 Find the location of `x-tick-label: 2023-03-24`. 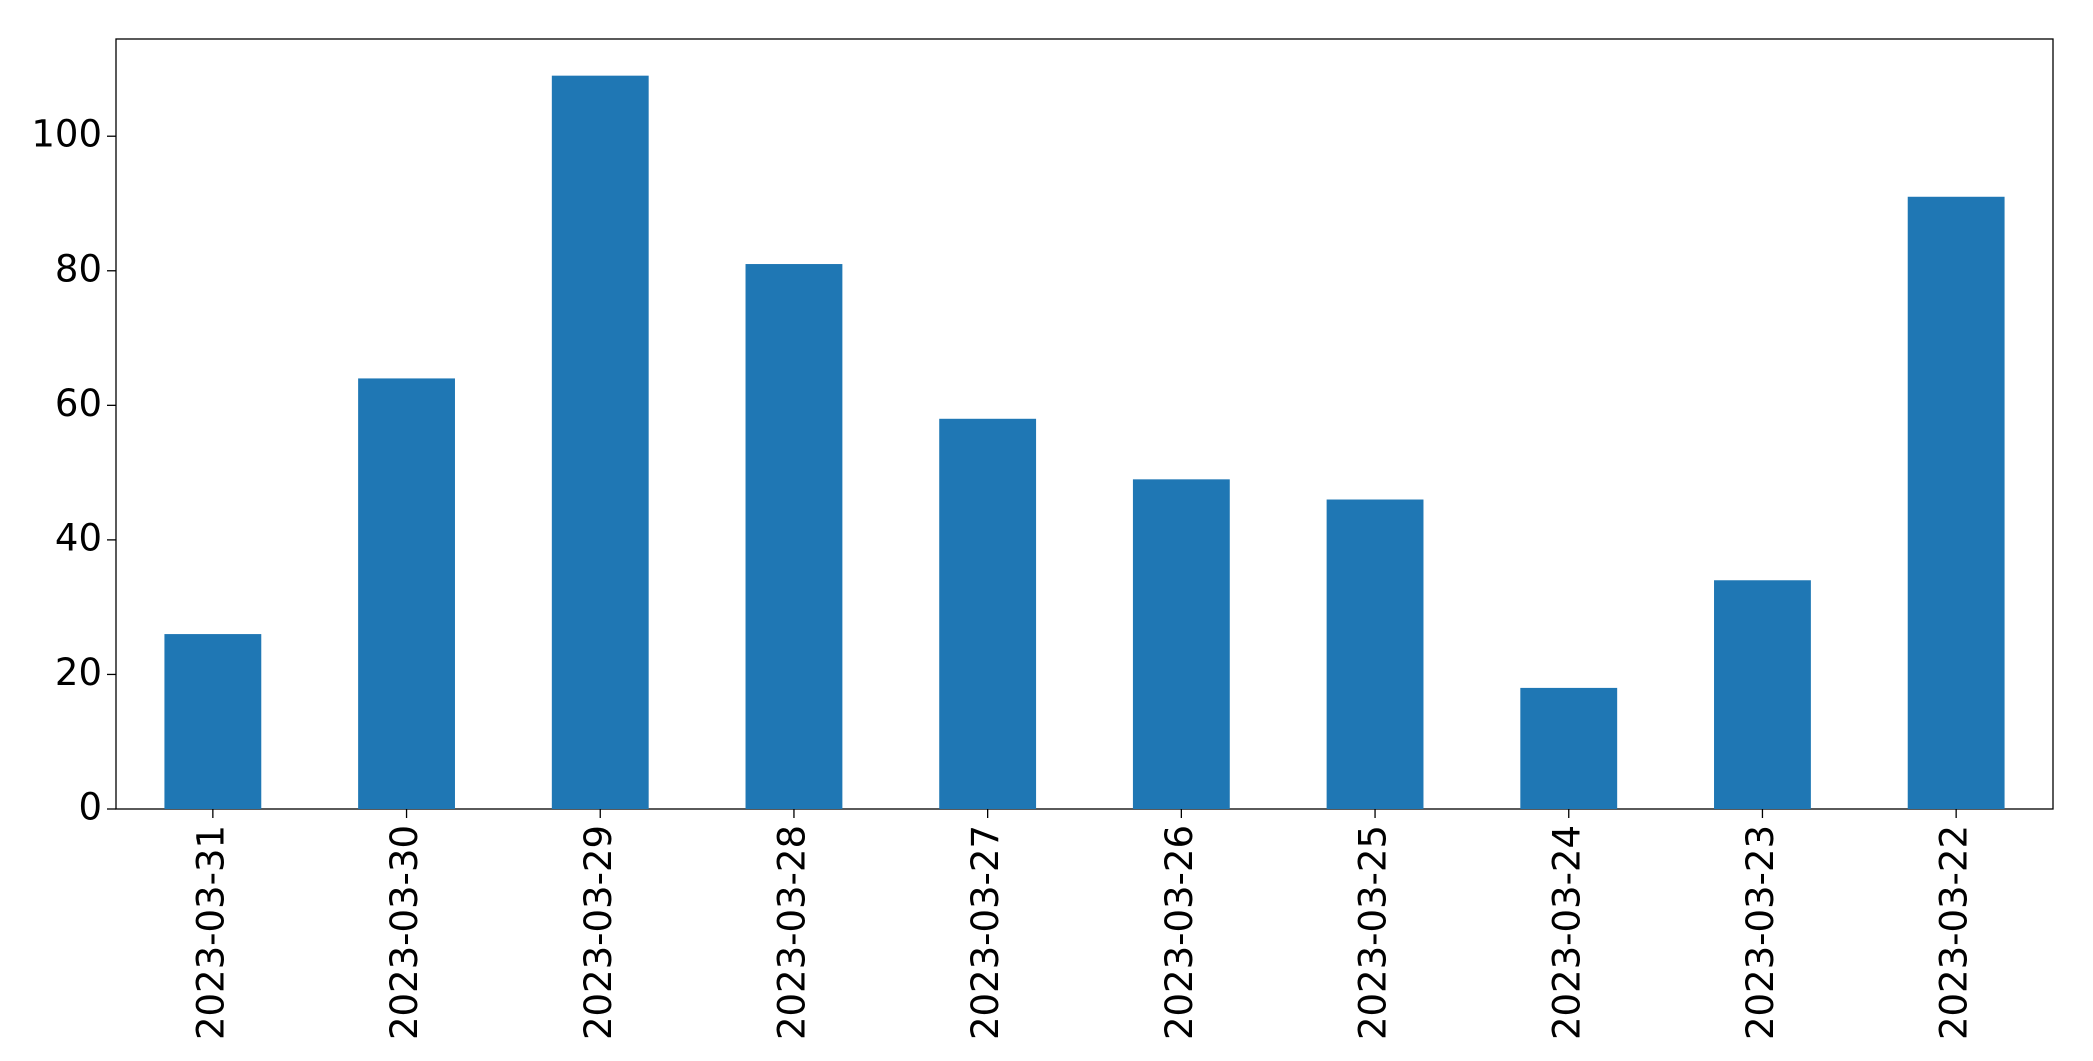

x-tick-label: 2023-03-24 is located at coordinates (1566, 932).